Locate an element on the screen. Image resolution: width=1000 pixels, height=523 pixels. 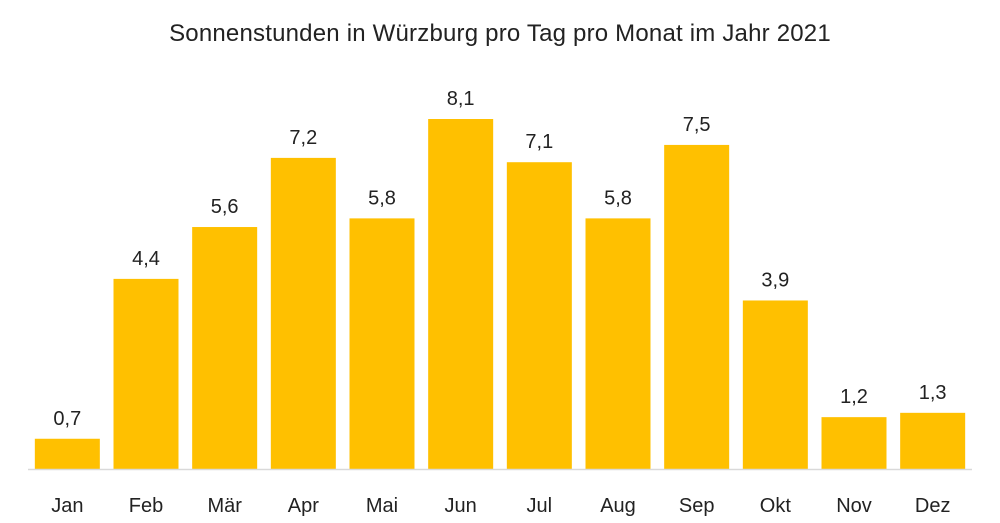
x-tick-label: Mär is located at coordinates (224, 506).